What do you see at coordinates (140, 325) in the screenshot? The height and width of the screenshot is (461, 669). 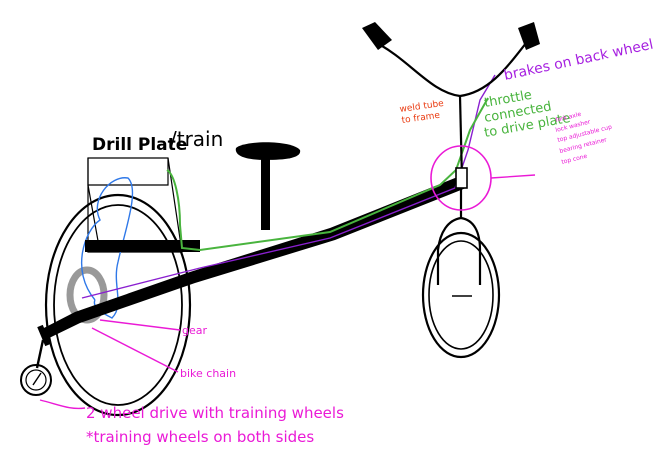 I see `gear-pointer-line` at bounding box center [140, 325].